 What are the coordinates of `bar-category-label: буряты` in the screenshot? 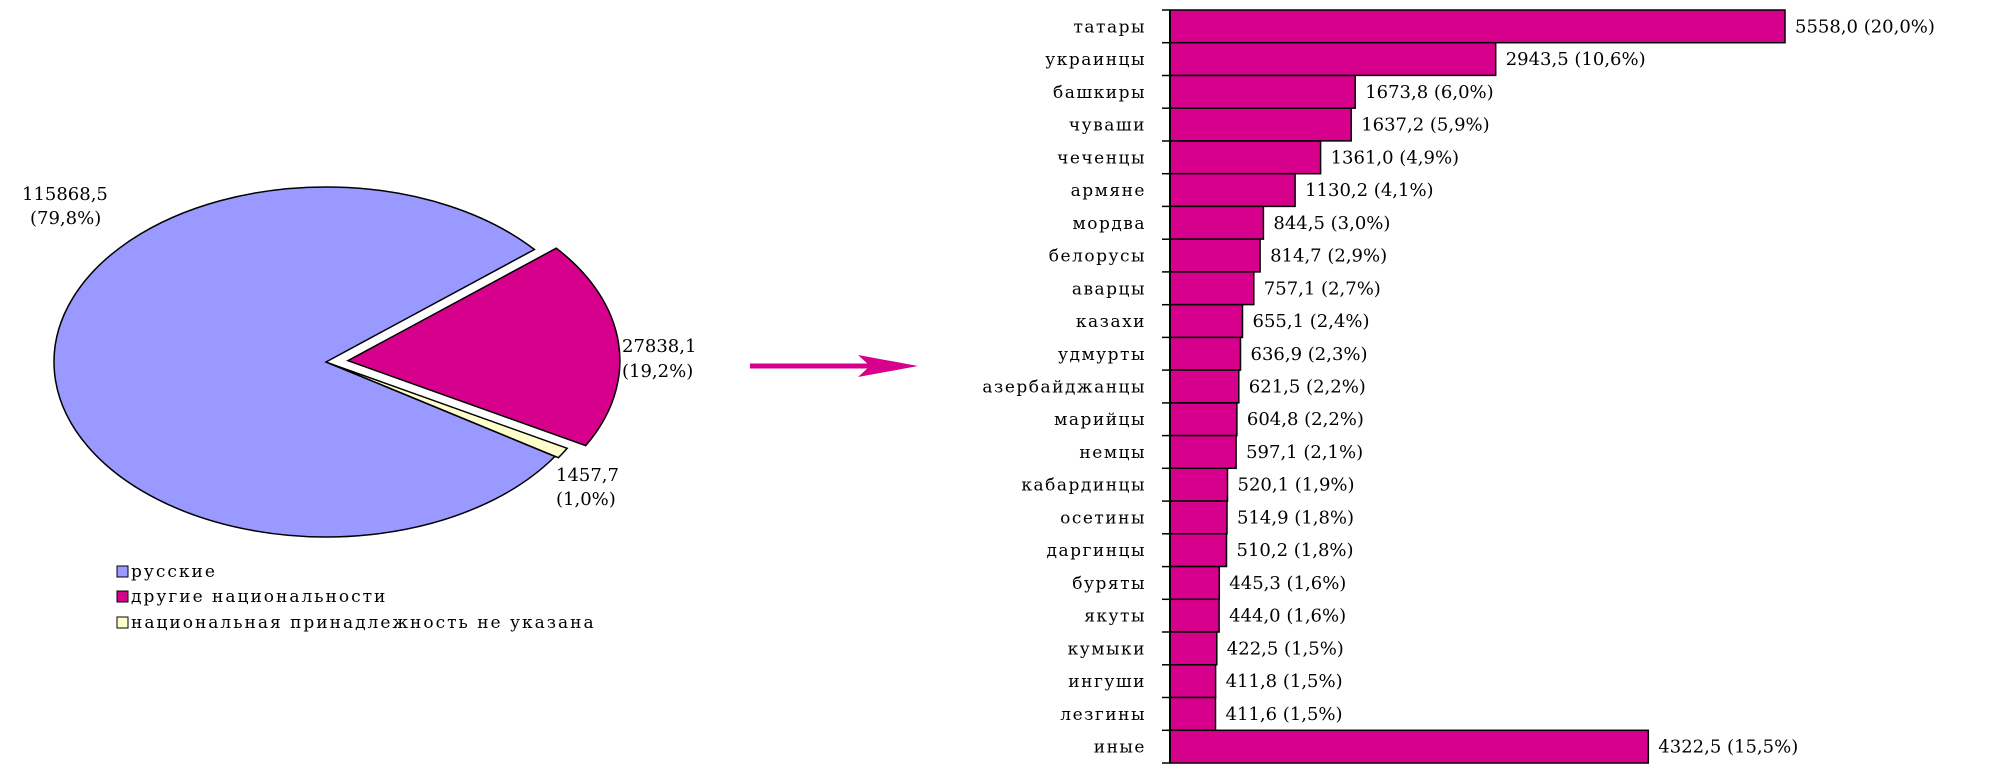 It's located at (1109, 584).